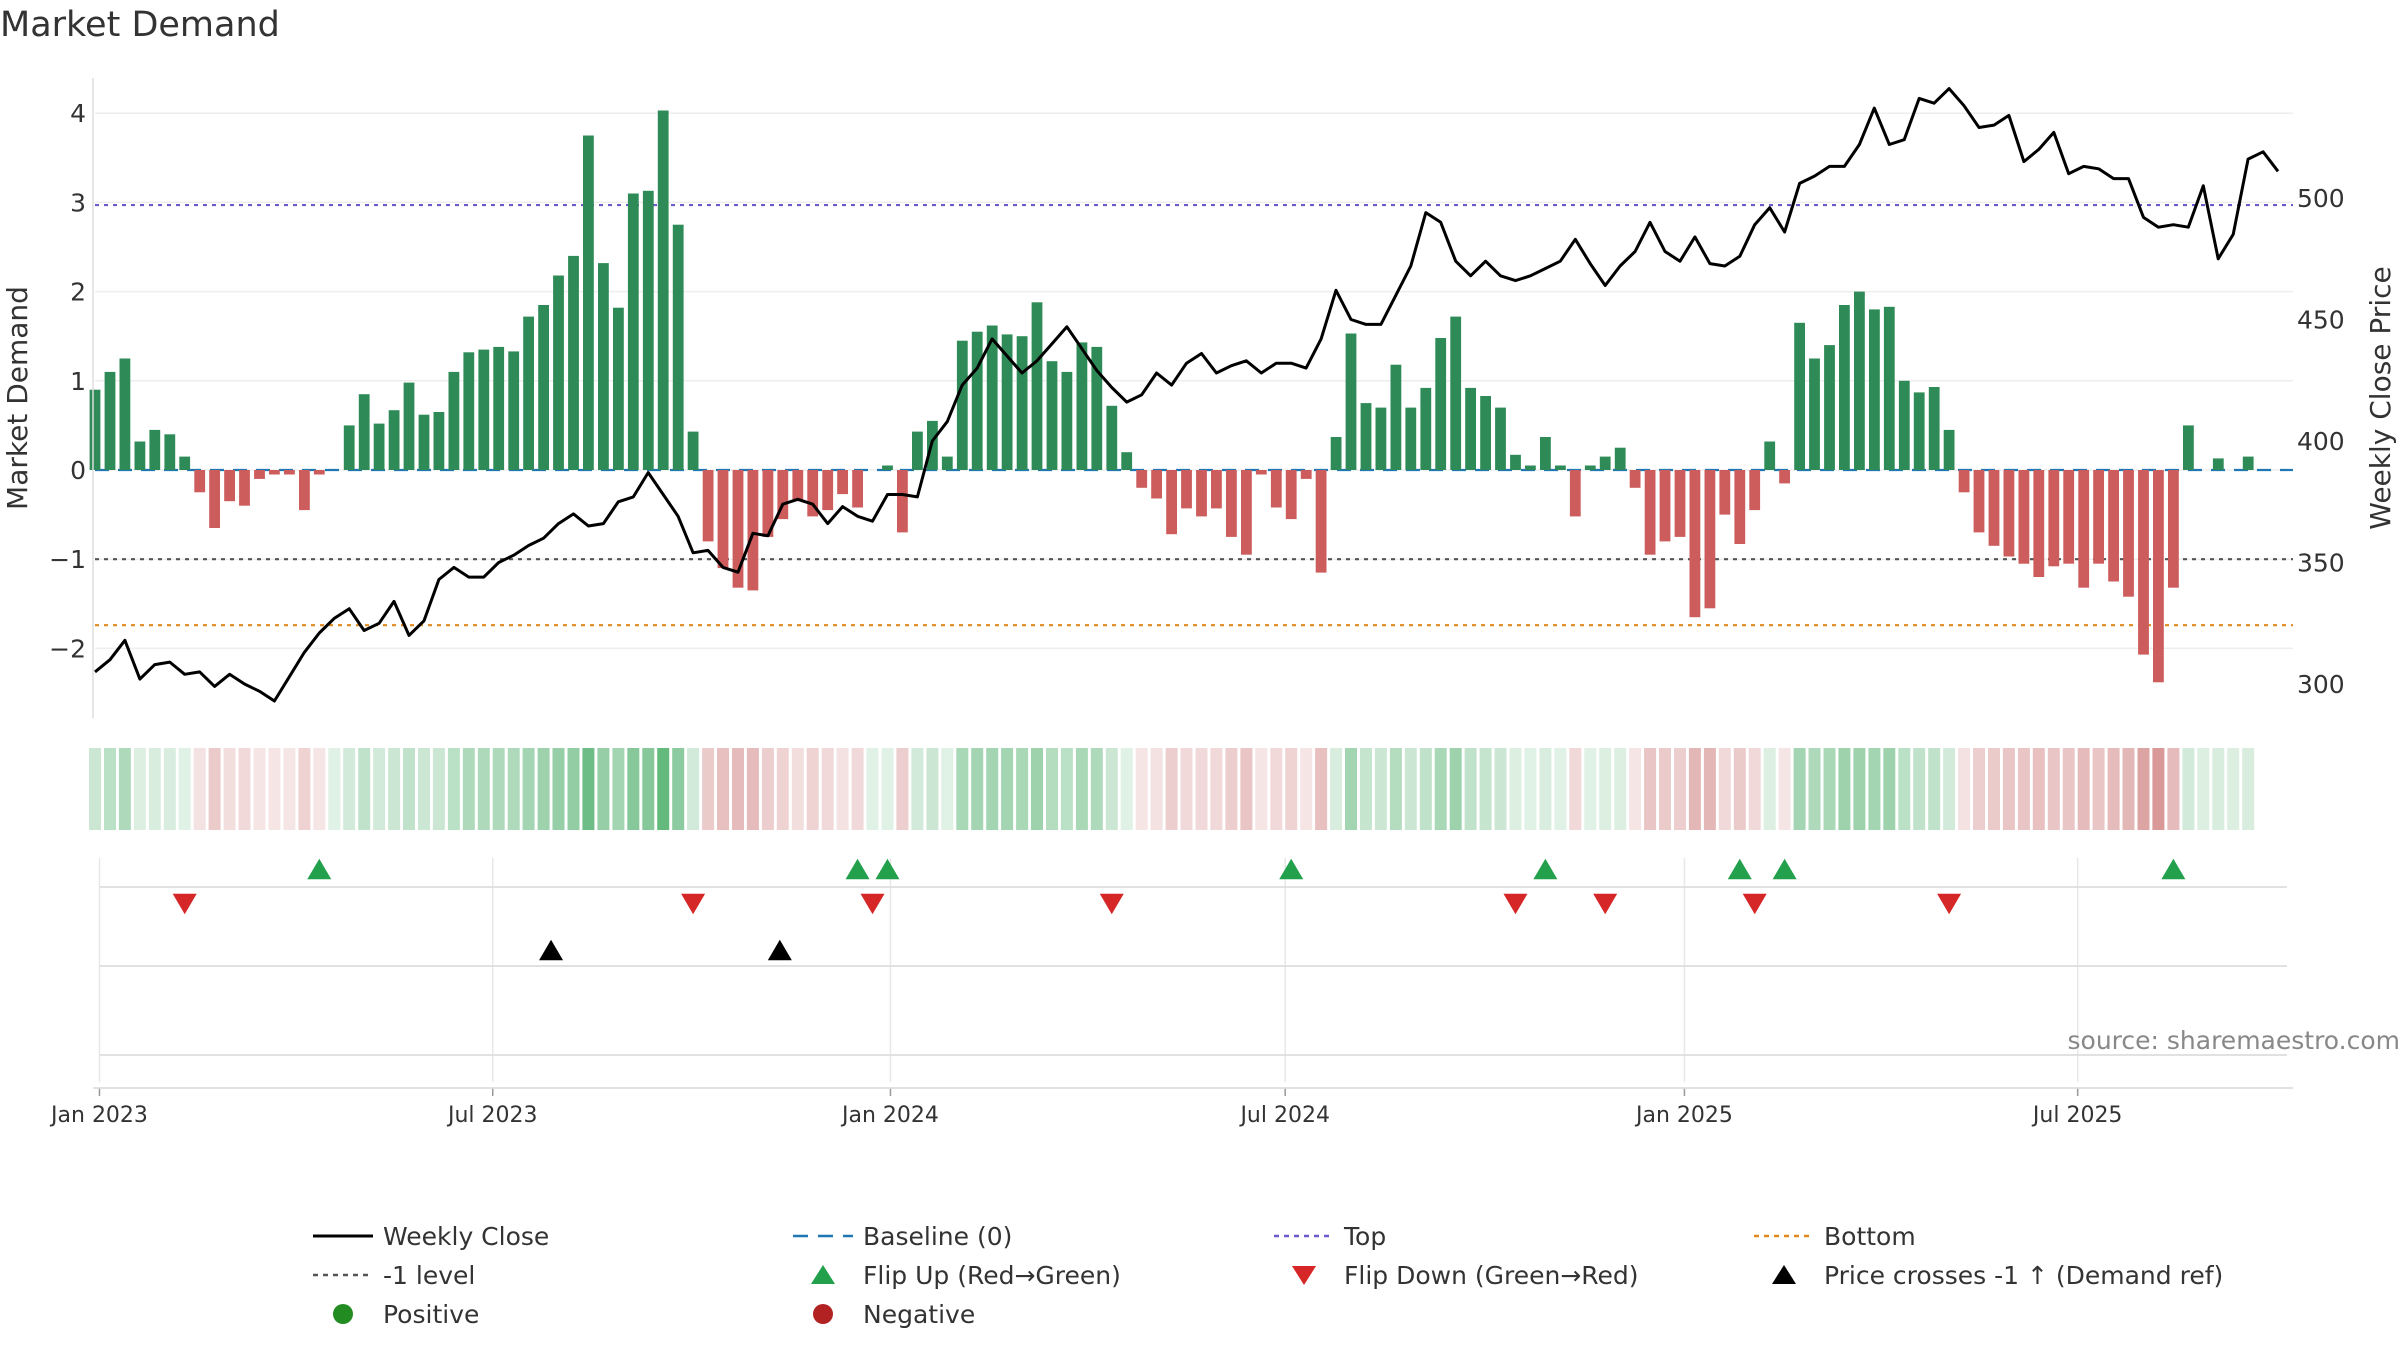 This screenshot has width=2400, height=1354. I want to click on legend-item: Flip Down (Green→Red), so click(1465, 1275).